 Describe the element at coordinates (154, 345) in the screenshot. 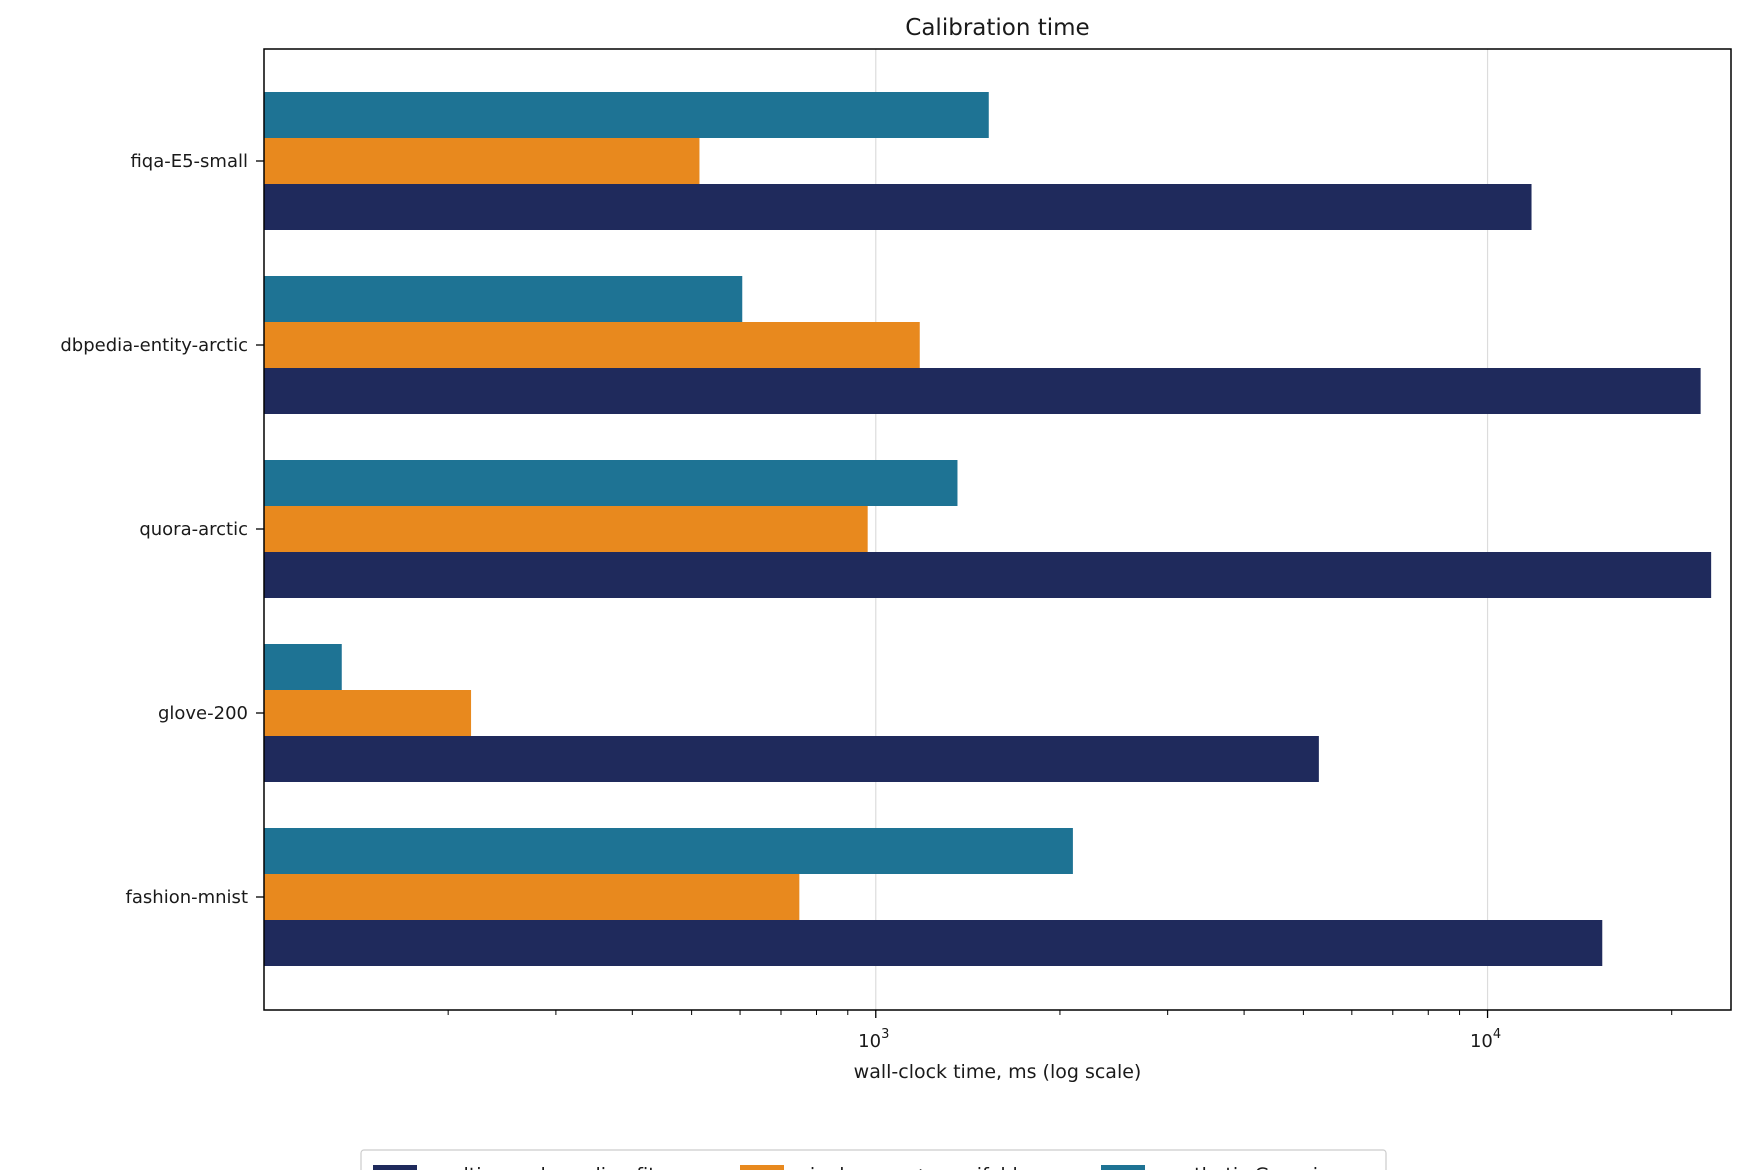

I see `y-tick-label: dbpedia-entity-arctic` at that location.